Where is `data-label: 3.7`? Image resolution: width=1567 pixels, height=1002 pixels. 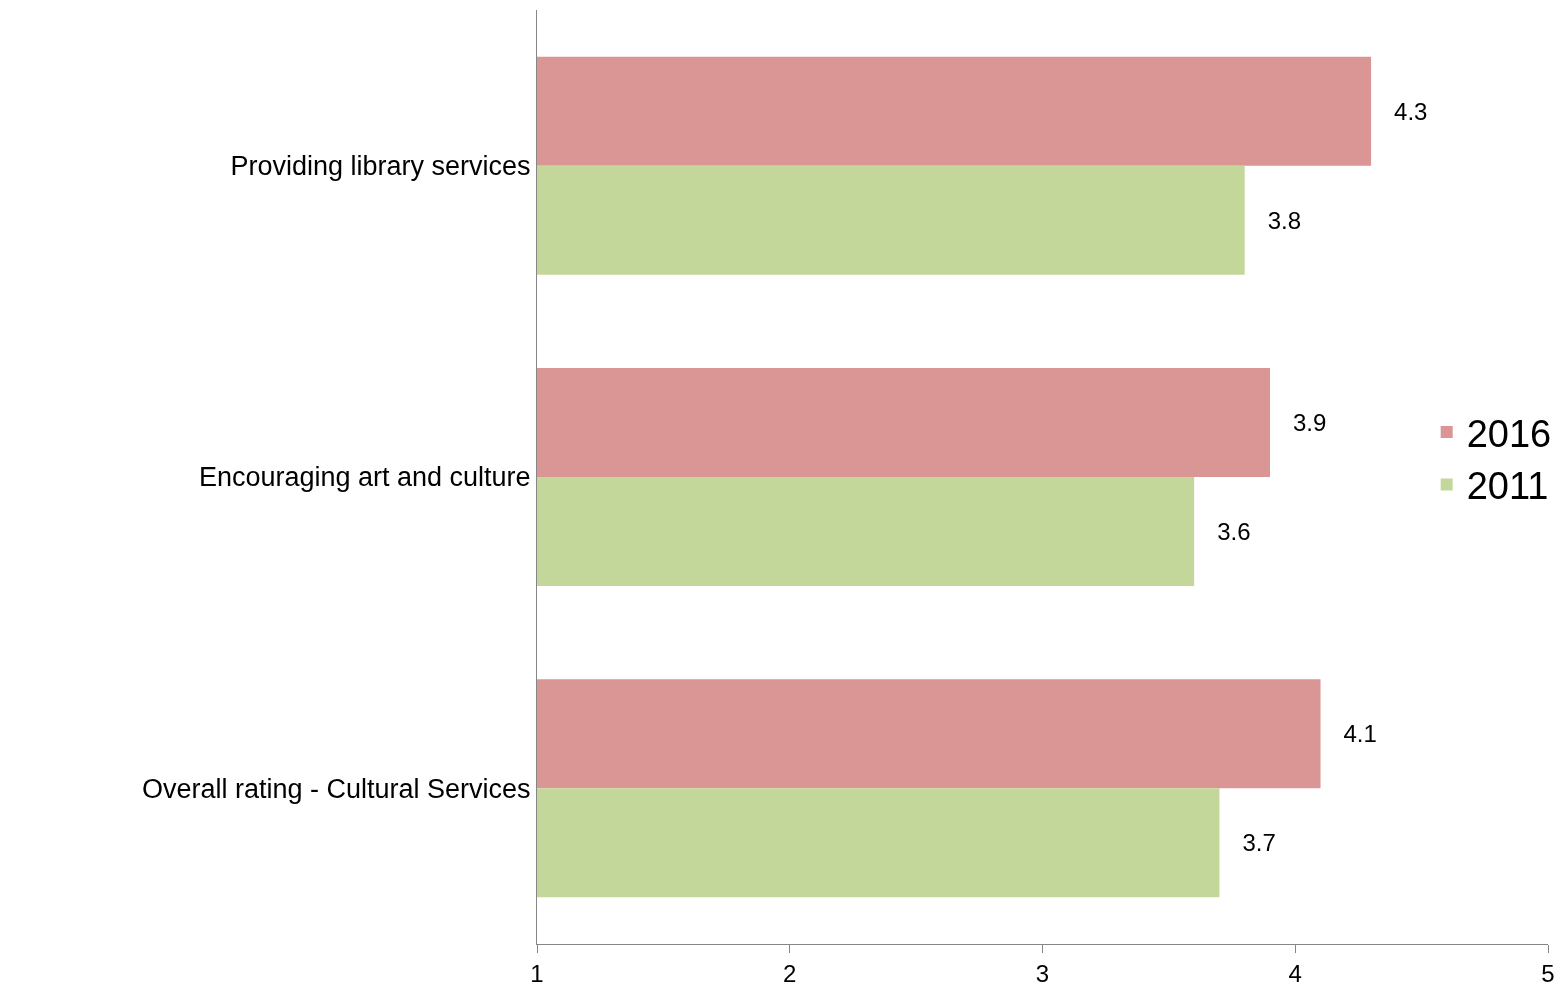 data-label: 3.7 is located at coordinates (1249, 843).